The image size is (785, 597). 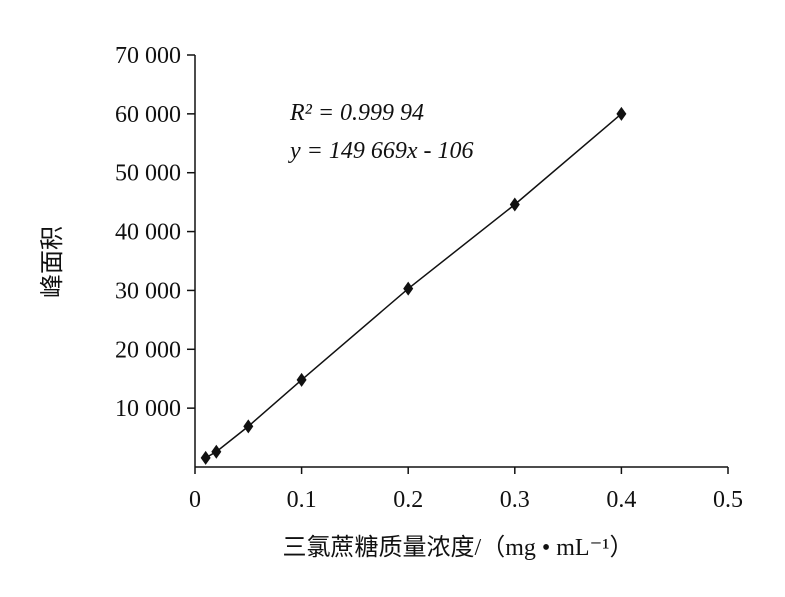 What do you see at coordinates (458, 547) in the screenshot?
I see `x-axis-label: 三氯蔗糖质量浓度/（mg • mL⁻¹）` at bounding box center [458, 547].